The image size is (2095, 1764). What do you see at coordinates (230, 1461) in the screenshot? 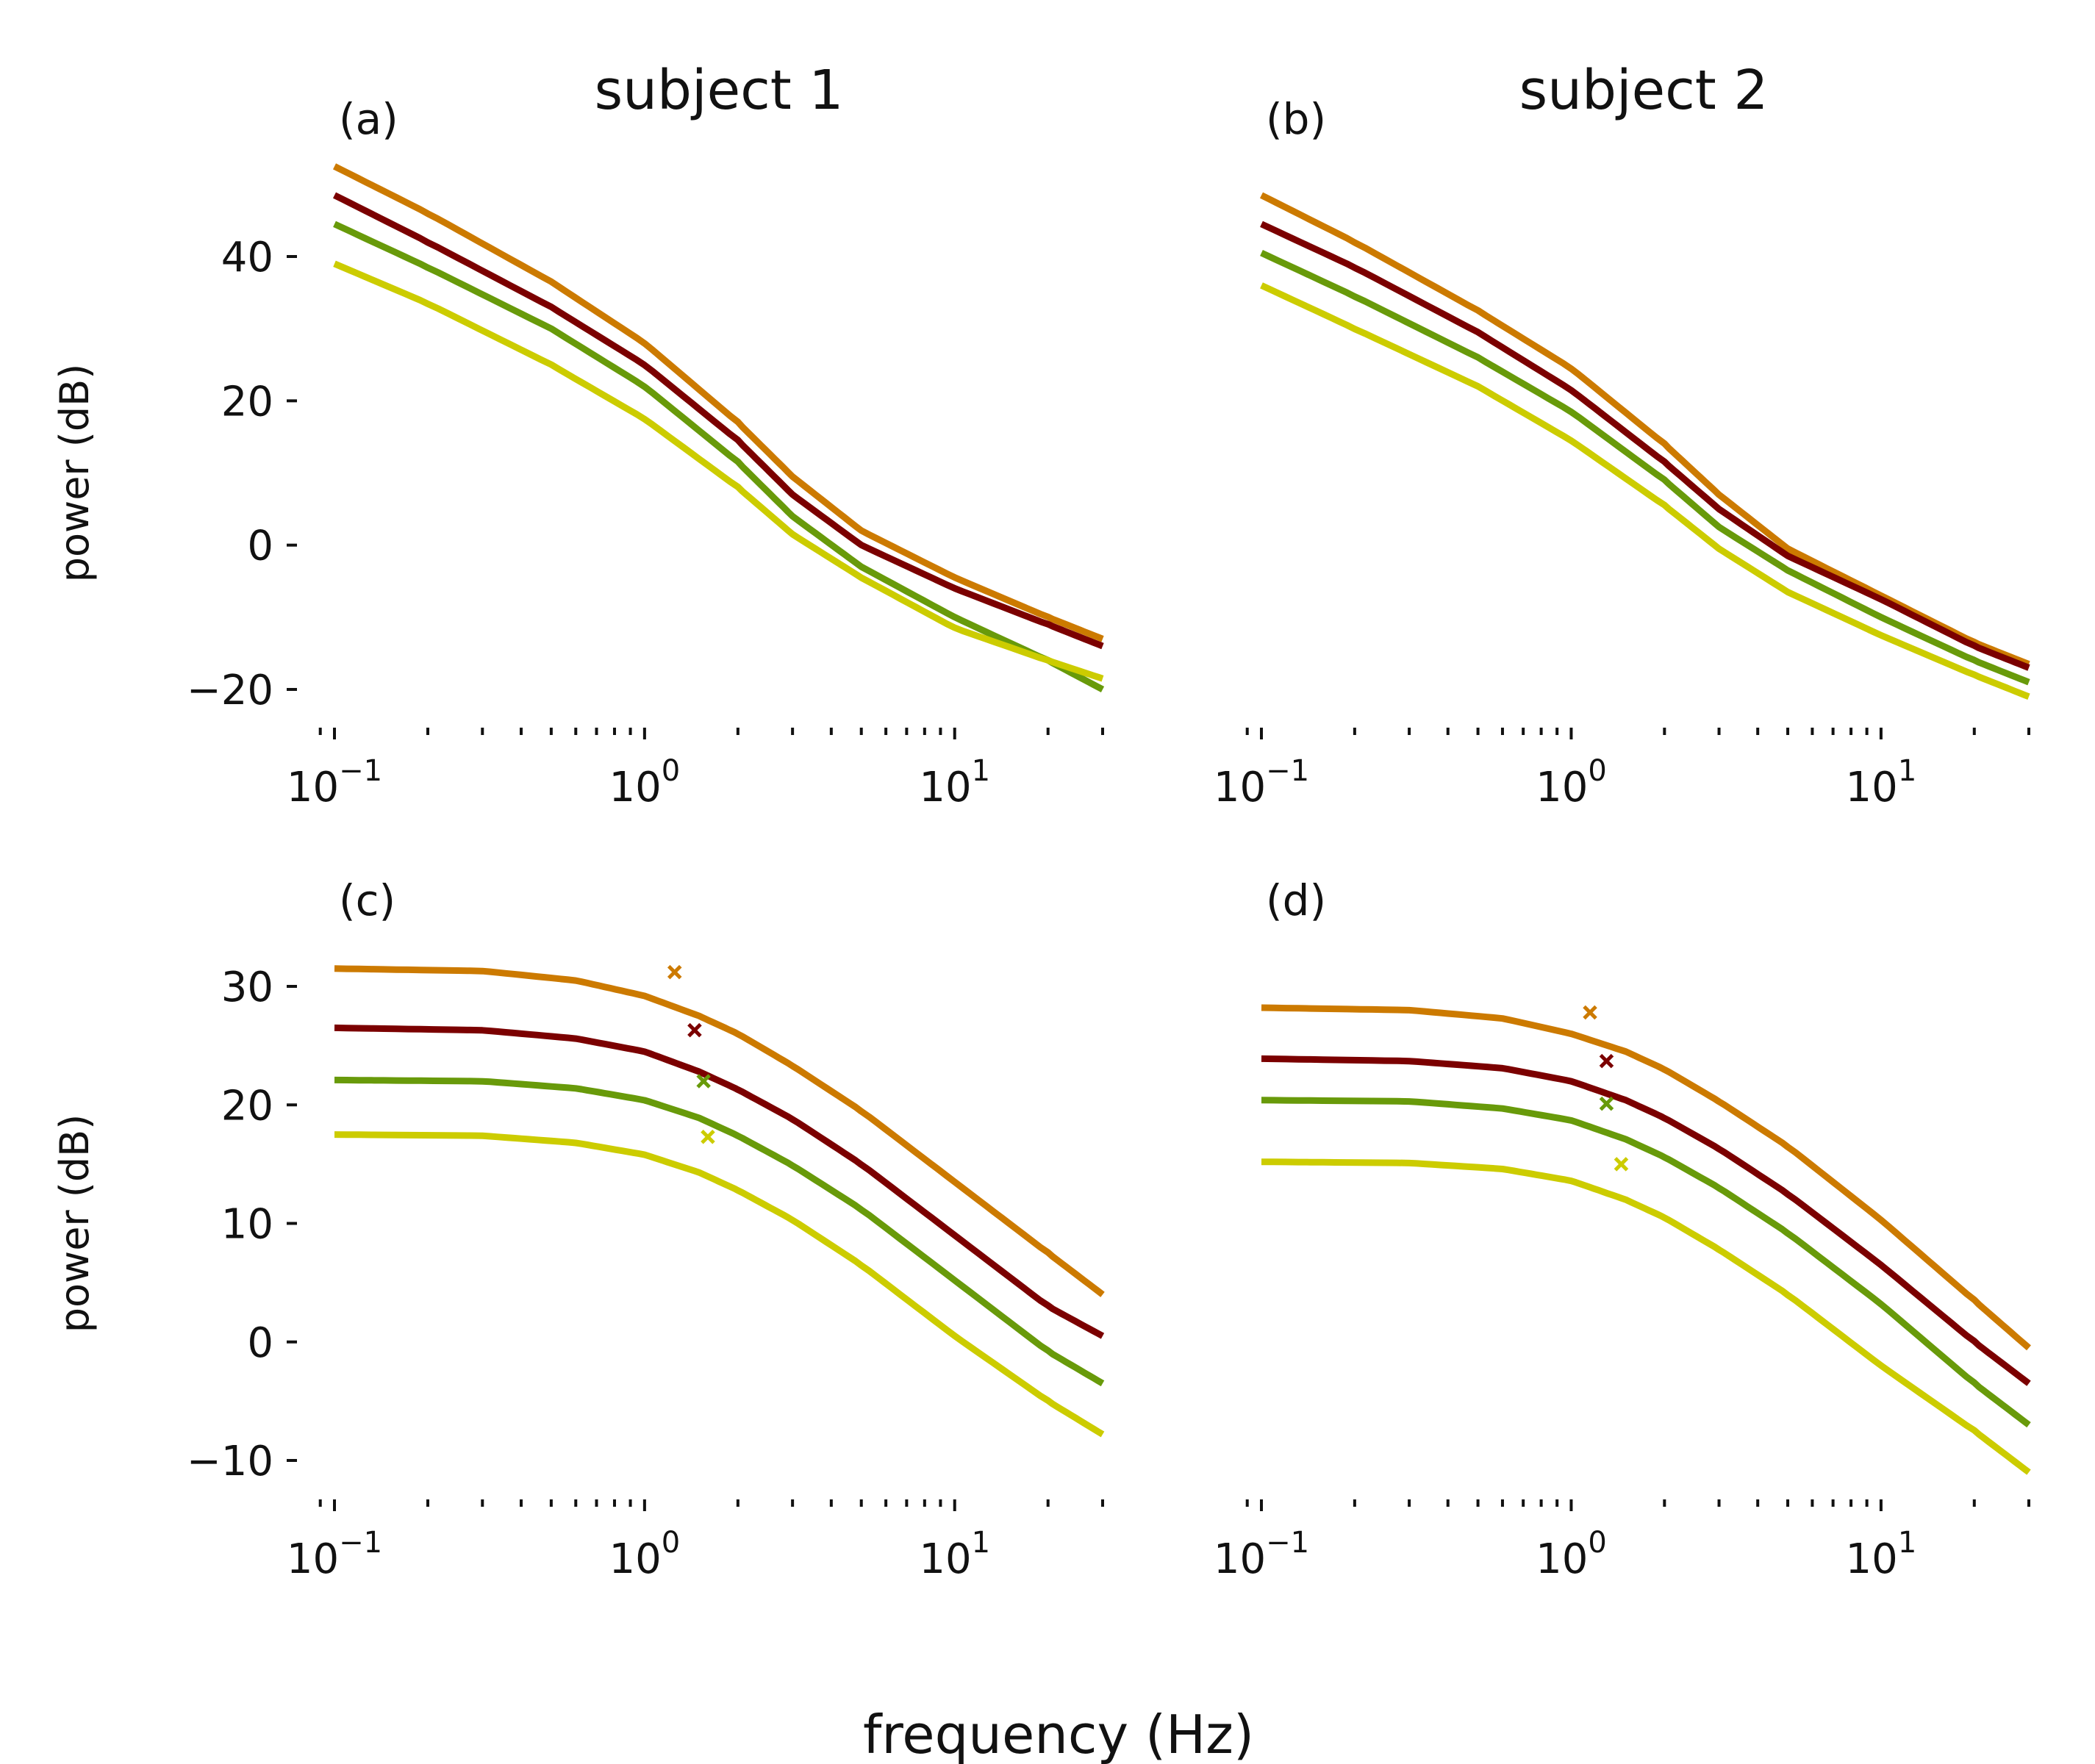
I see `y-tick-label: −10` at bounding box center [230, 1461].